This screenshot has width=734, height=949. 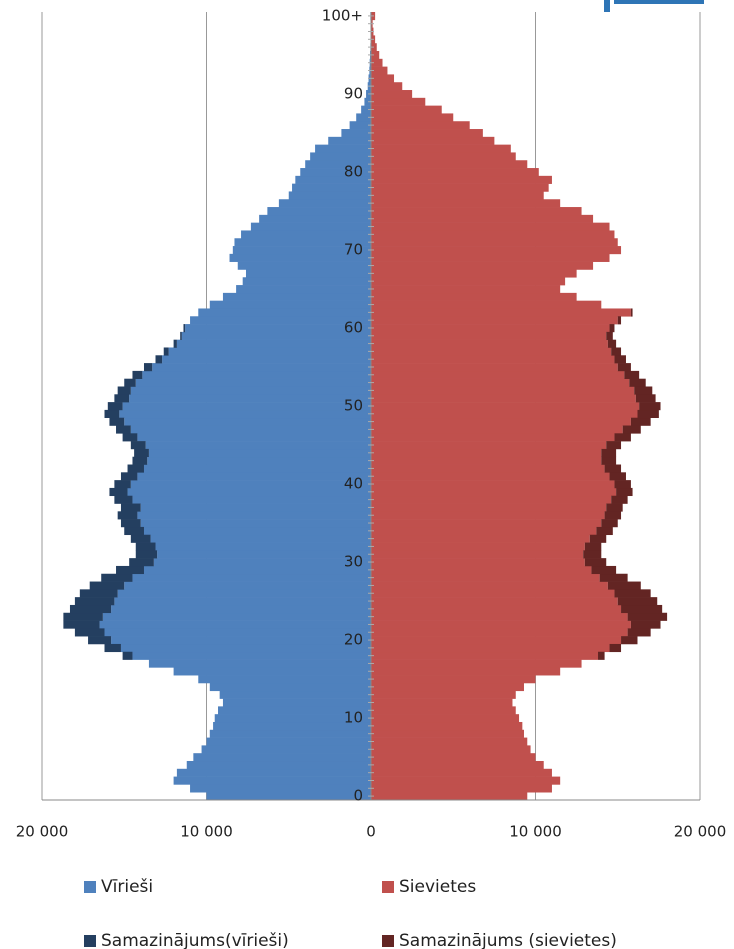 I want to click on y-tick-label: 40, so click(x=353, y=484).